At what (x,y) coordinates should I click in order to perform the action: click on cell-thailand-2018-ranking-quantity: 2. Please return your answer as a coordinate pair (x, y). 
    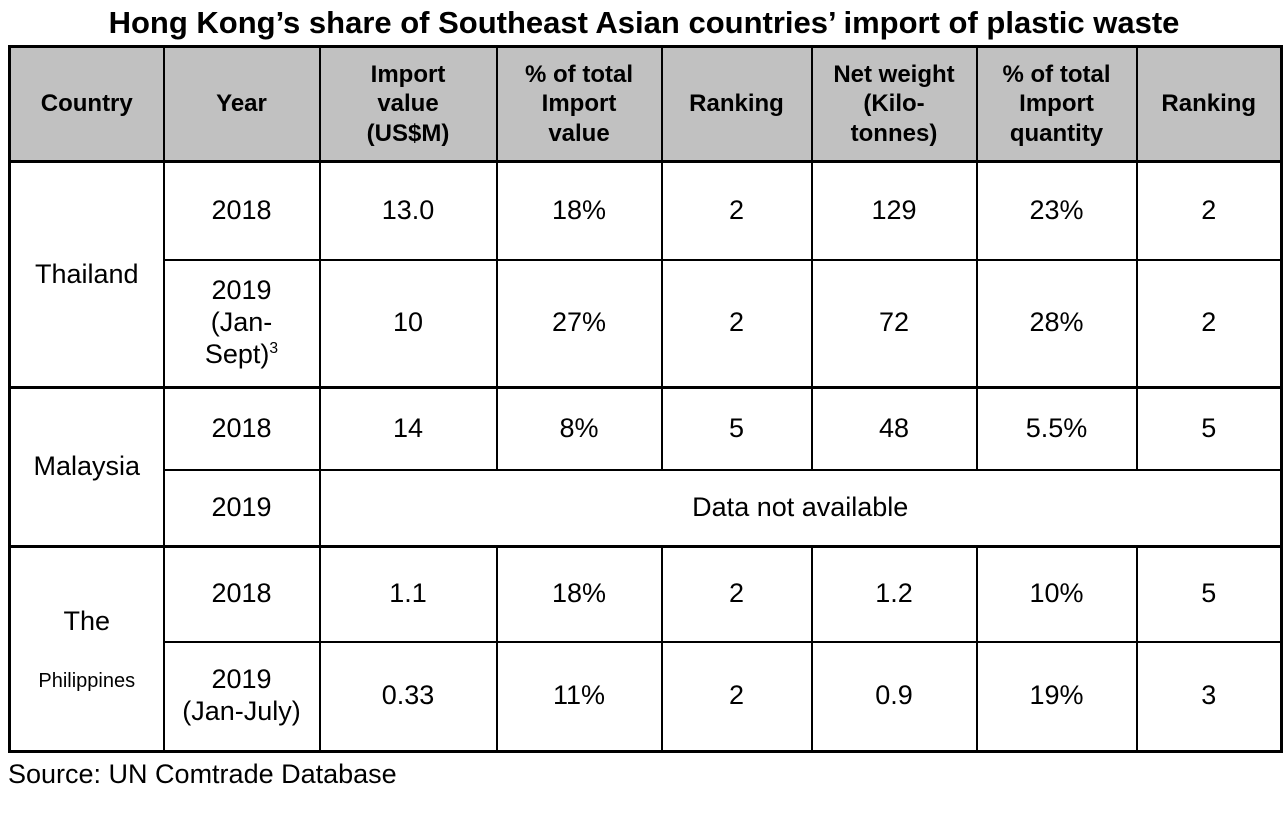
    Looking at the image, I should click on (1209, 210).